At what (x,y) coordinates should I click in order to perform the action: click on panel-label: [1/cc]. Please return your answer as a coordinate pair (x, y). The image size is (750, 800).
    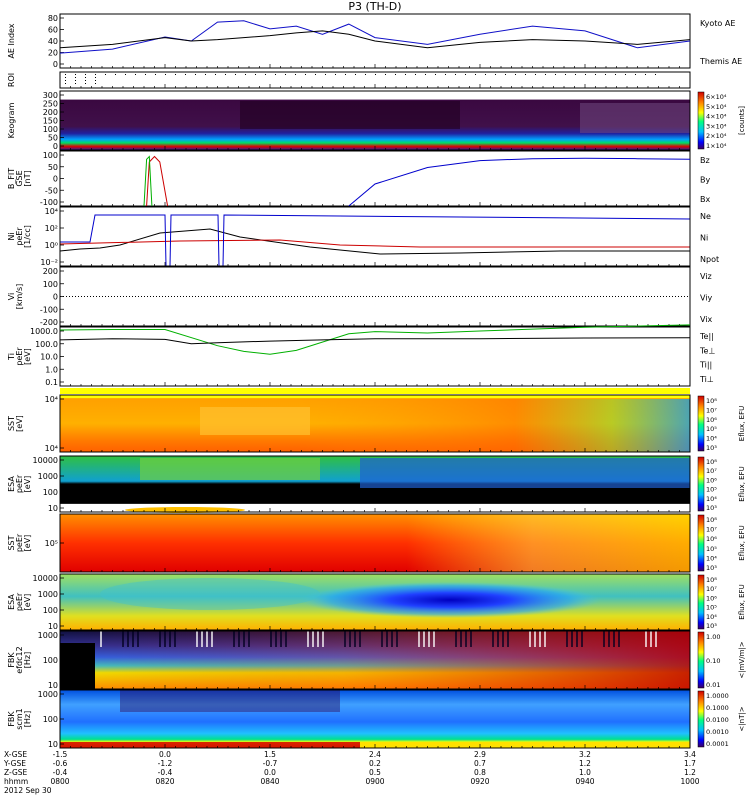
    Looking at the image, I should click on (27, 236).